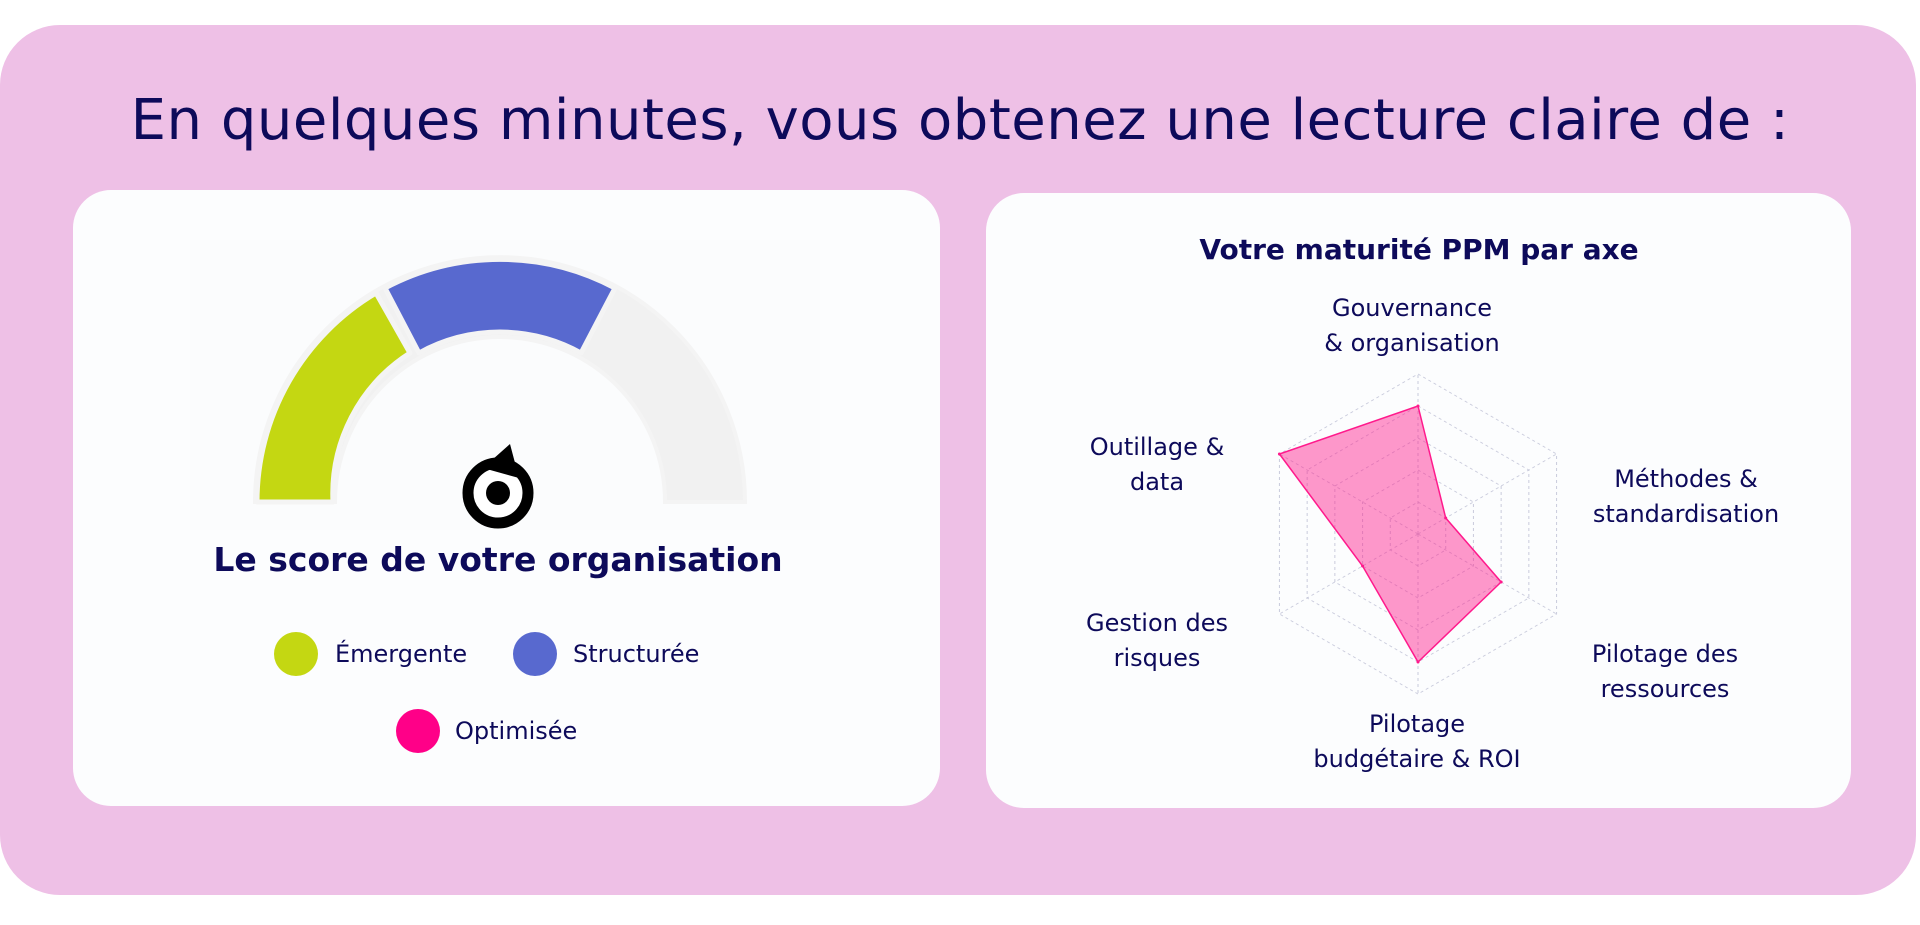  I want to click on axis-label-outillage: Outillage & data, so click(1157, 464).